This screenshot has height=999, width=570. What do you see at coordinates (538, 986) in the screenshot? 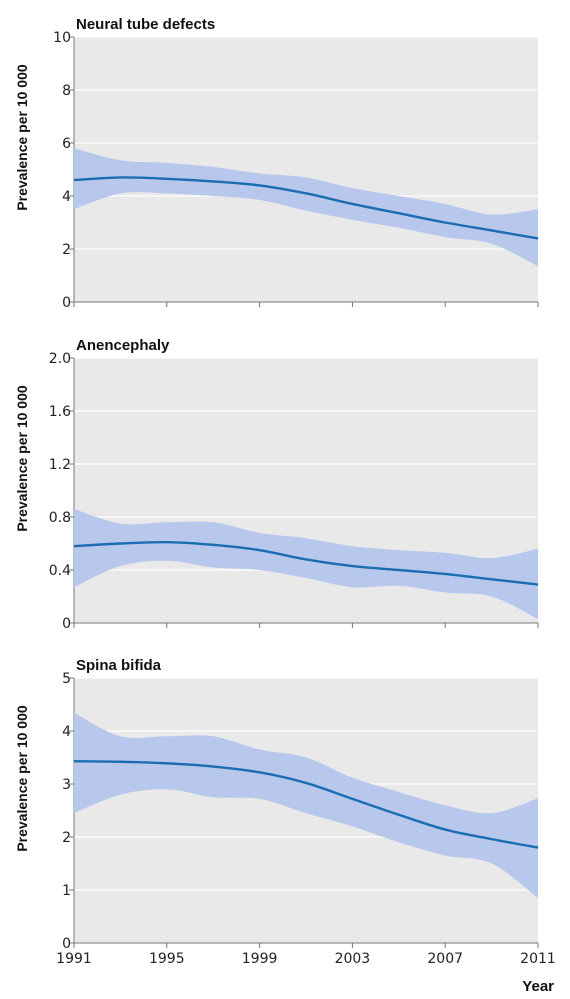
I see `x-axis-label: Year` at bounding box center [538, 986].